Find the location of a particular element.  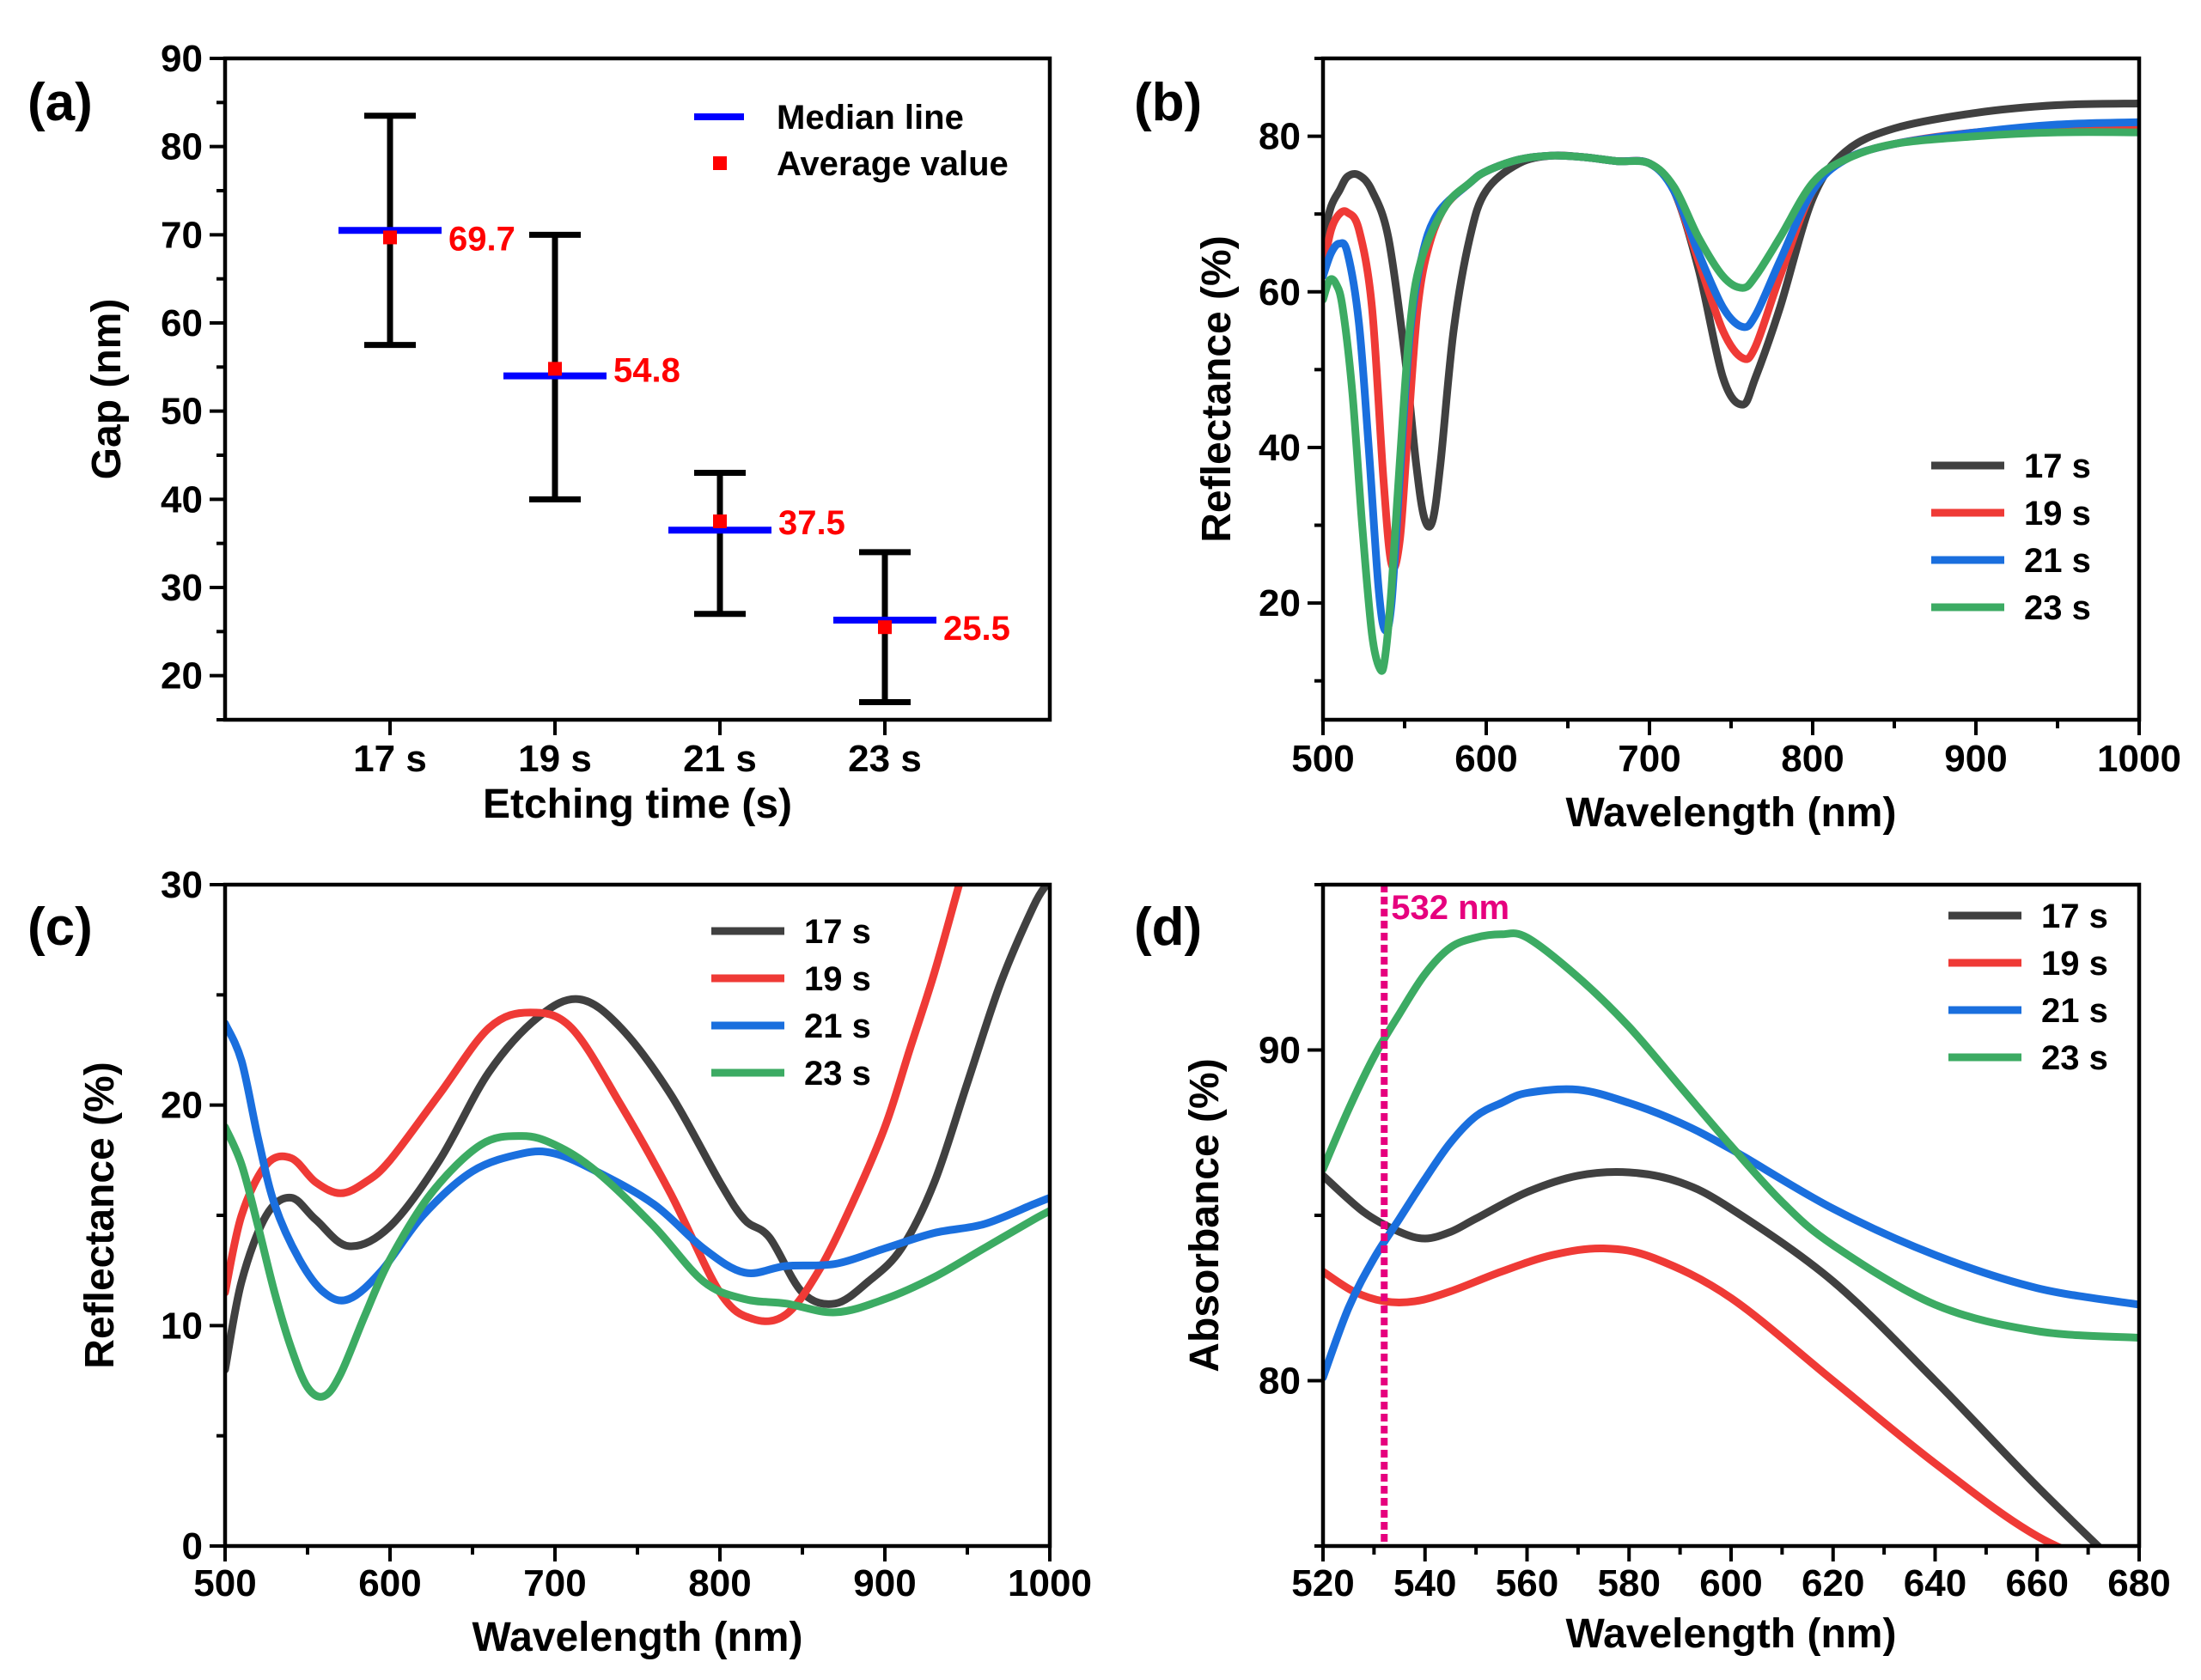

x-tick-label: 680 is located at coordinates (2138, 1583).